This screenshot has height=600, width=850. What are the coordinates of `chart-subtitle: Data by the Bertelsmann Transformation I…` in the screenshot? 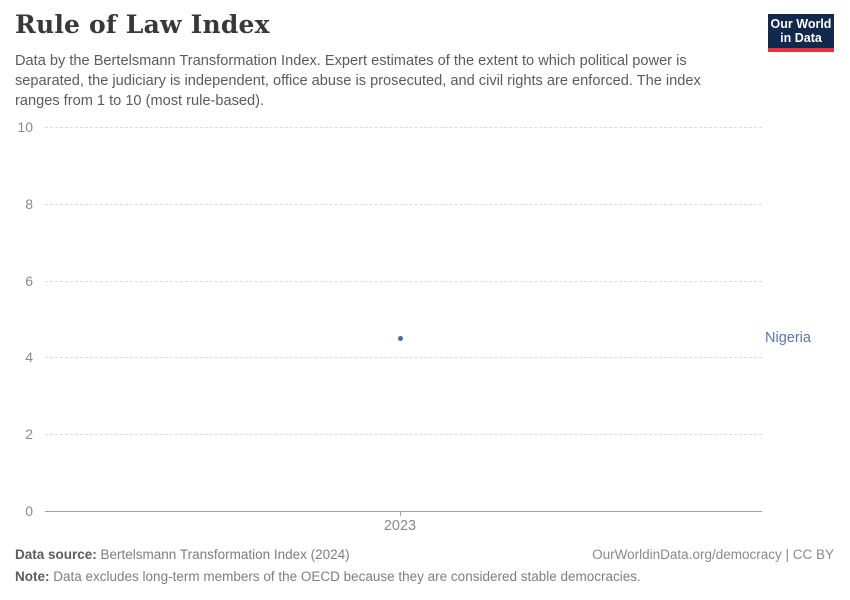 It's located at (358, 81).